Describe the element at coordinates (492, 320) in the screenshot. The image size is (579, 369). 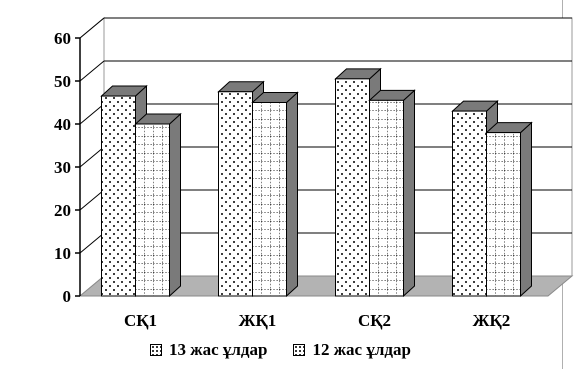
I see `category-label-4: ЖҚ2` at that location.